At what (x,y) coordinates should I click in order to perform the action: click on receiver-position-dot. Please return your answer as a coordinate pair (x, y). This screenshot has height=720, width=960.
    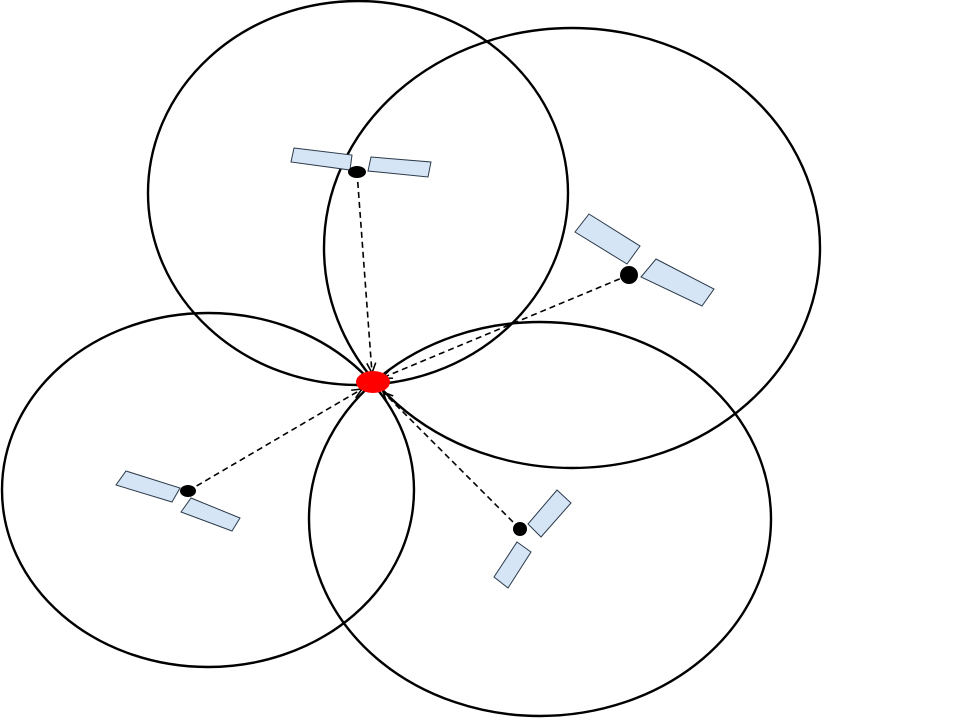
    Looking at the image, I should click on (373, 382).